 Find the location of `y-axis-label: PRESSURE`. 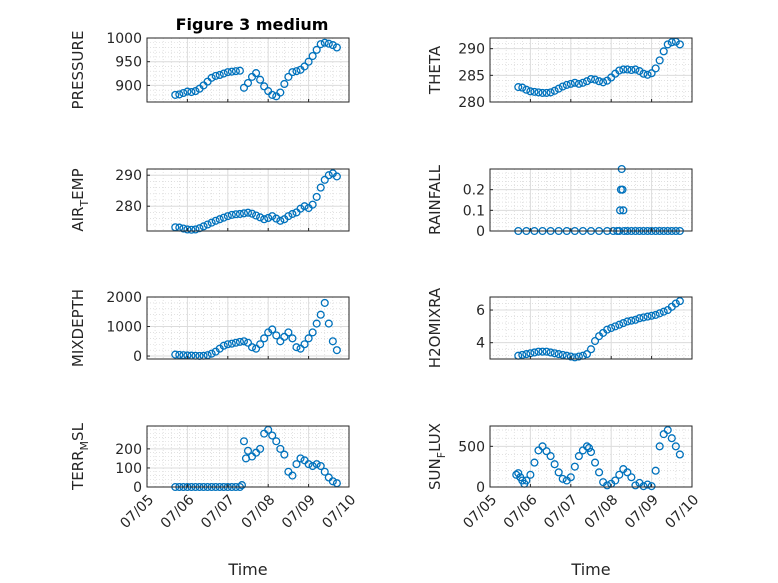

y-axis-label: PRESSURE is located at coordinates (78, 70).